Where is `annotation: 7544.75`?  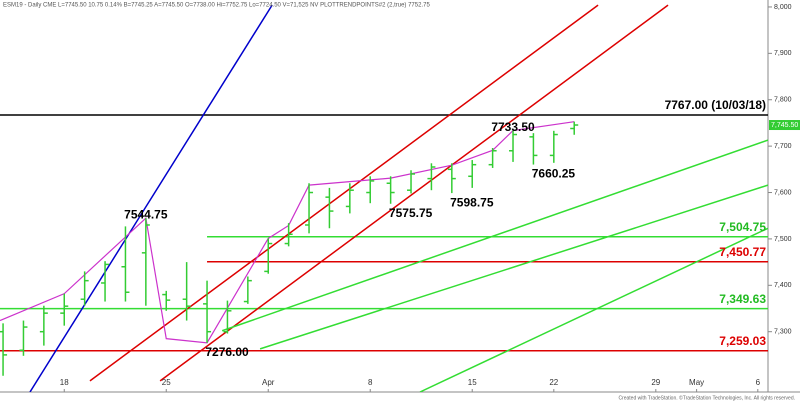
annotation: 7544.75 is located at coordinates (146, 214).